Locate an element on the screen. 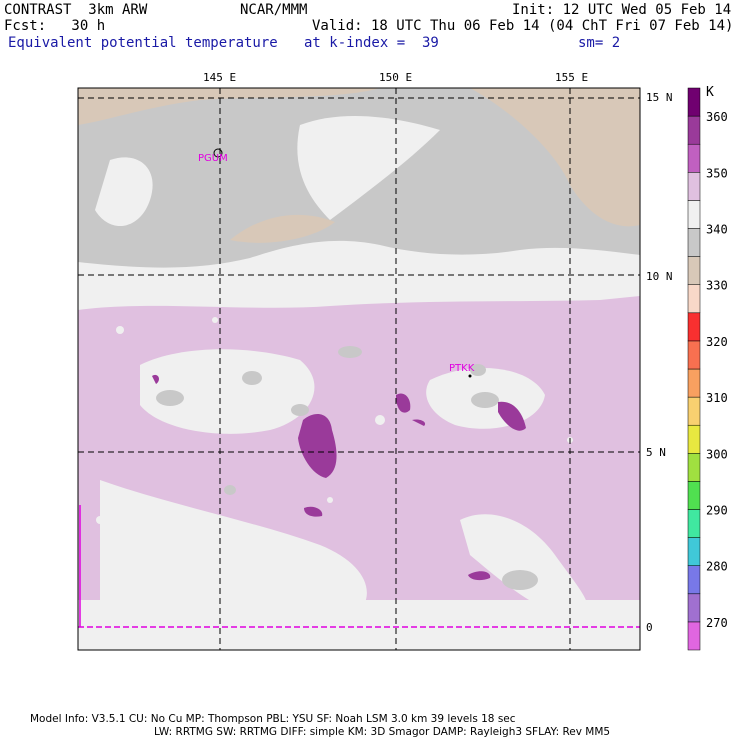 The height and width of the screenshot is (740, 740). colorbar-label: 330 is located at coordinates (717, 286).